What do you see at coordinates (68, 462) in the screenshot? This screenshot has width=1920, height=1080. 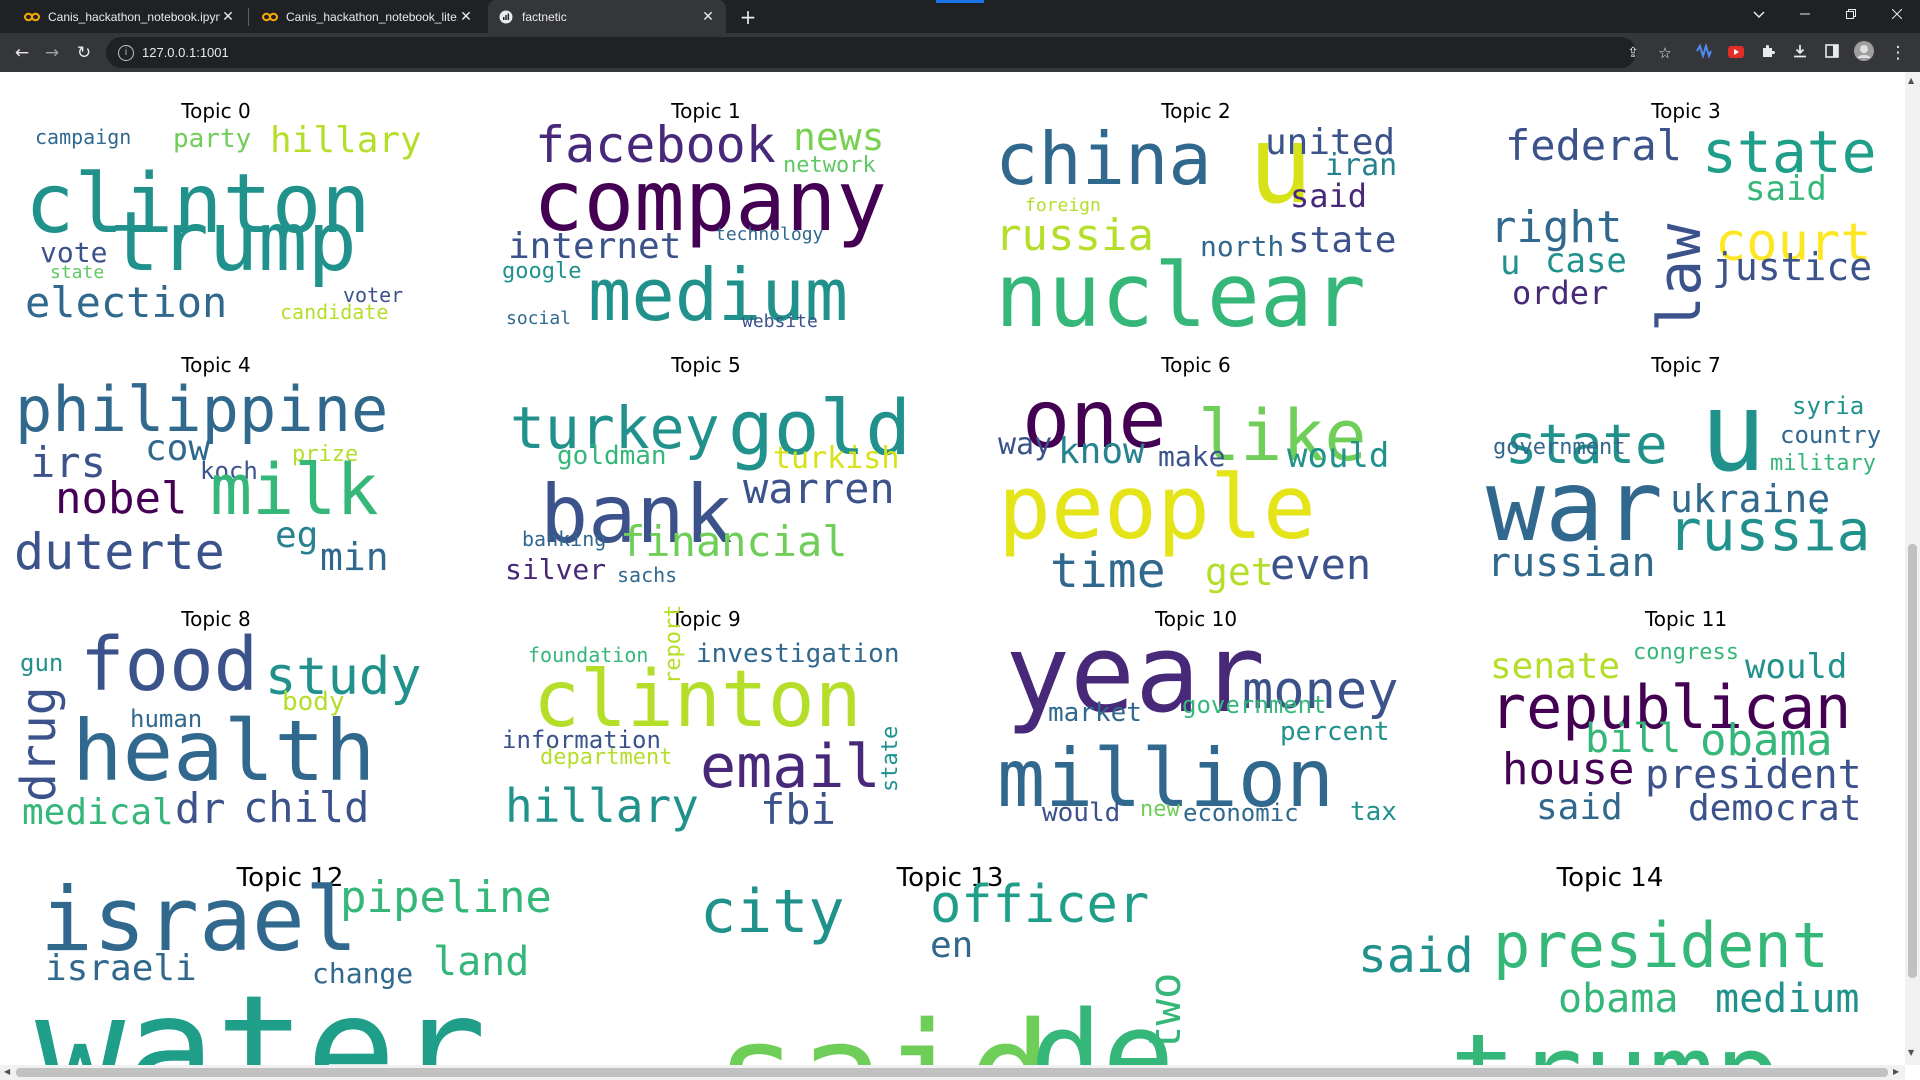 I see `cloud-word: irs` at bounding box center [68, 462].